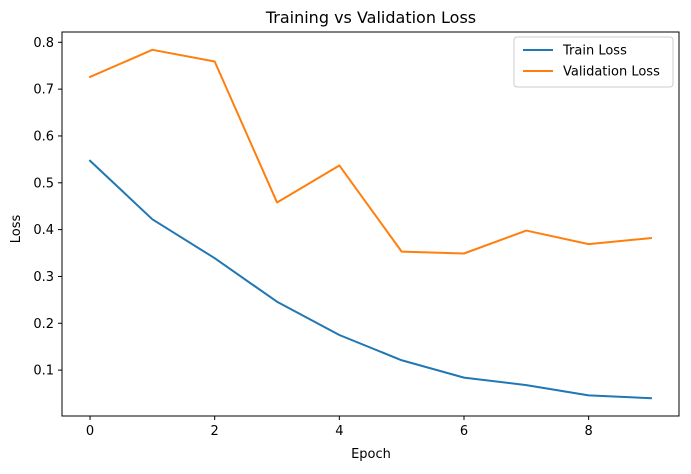  I want to click on y-tick-label: 0.1, so click(43, 371).